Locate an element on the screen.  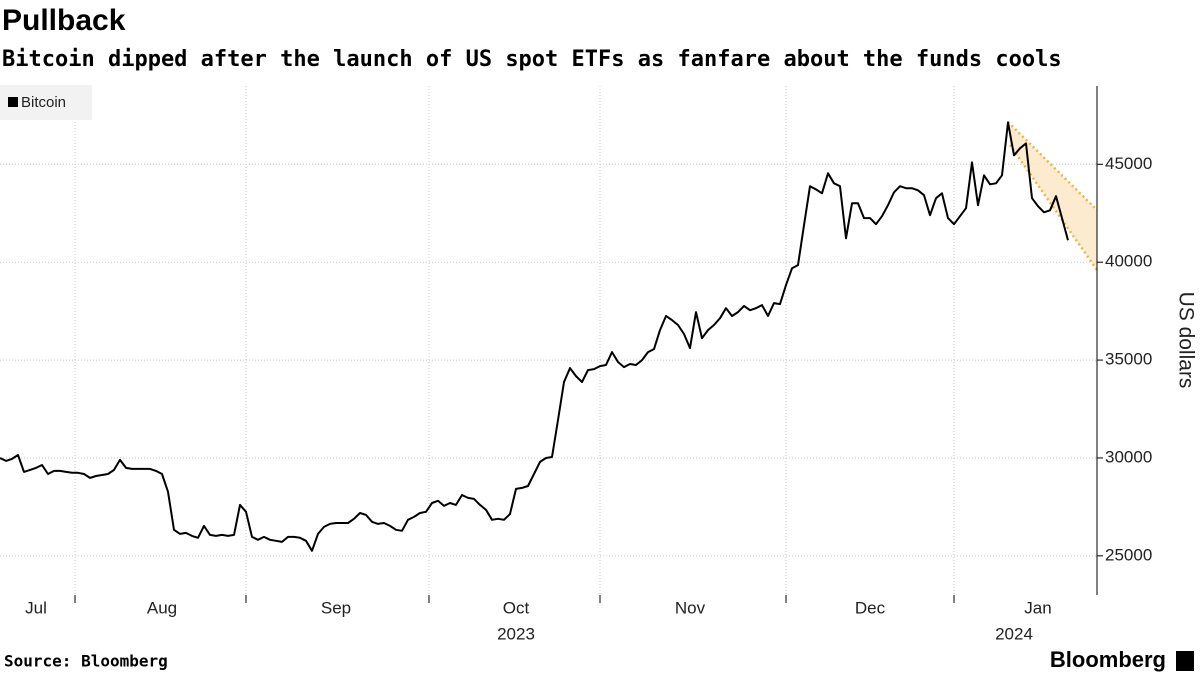
chart-title: Pullback is located at coordinates (64, 20).